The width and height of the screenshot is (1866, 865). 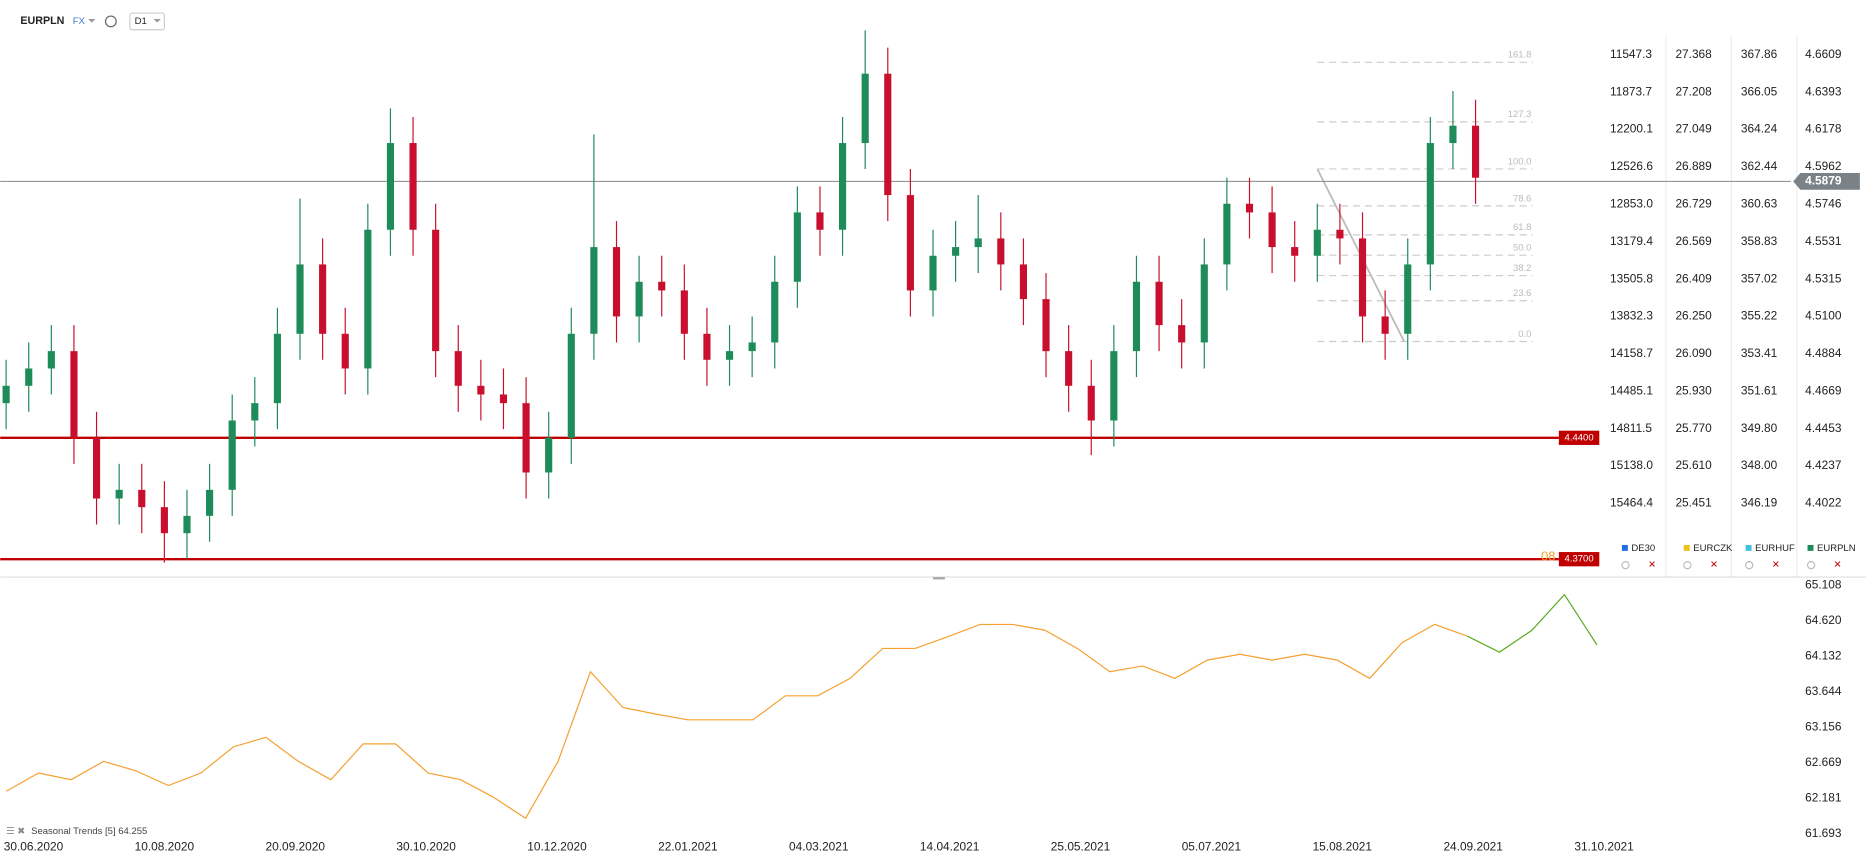 I want to click on compare-tick-label: 349.80, so click(x=1759, y=428).